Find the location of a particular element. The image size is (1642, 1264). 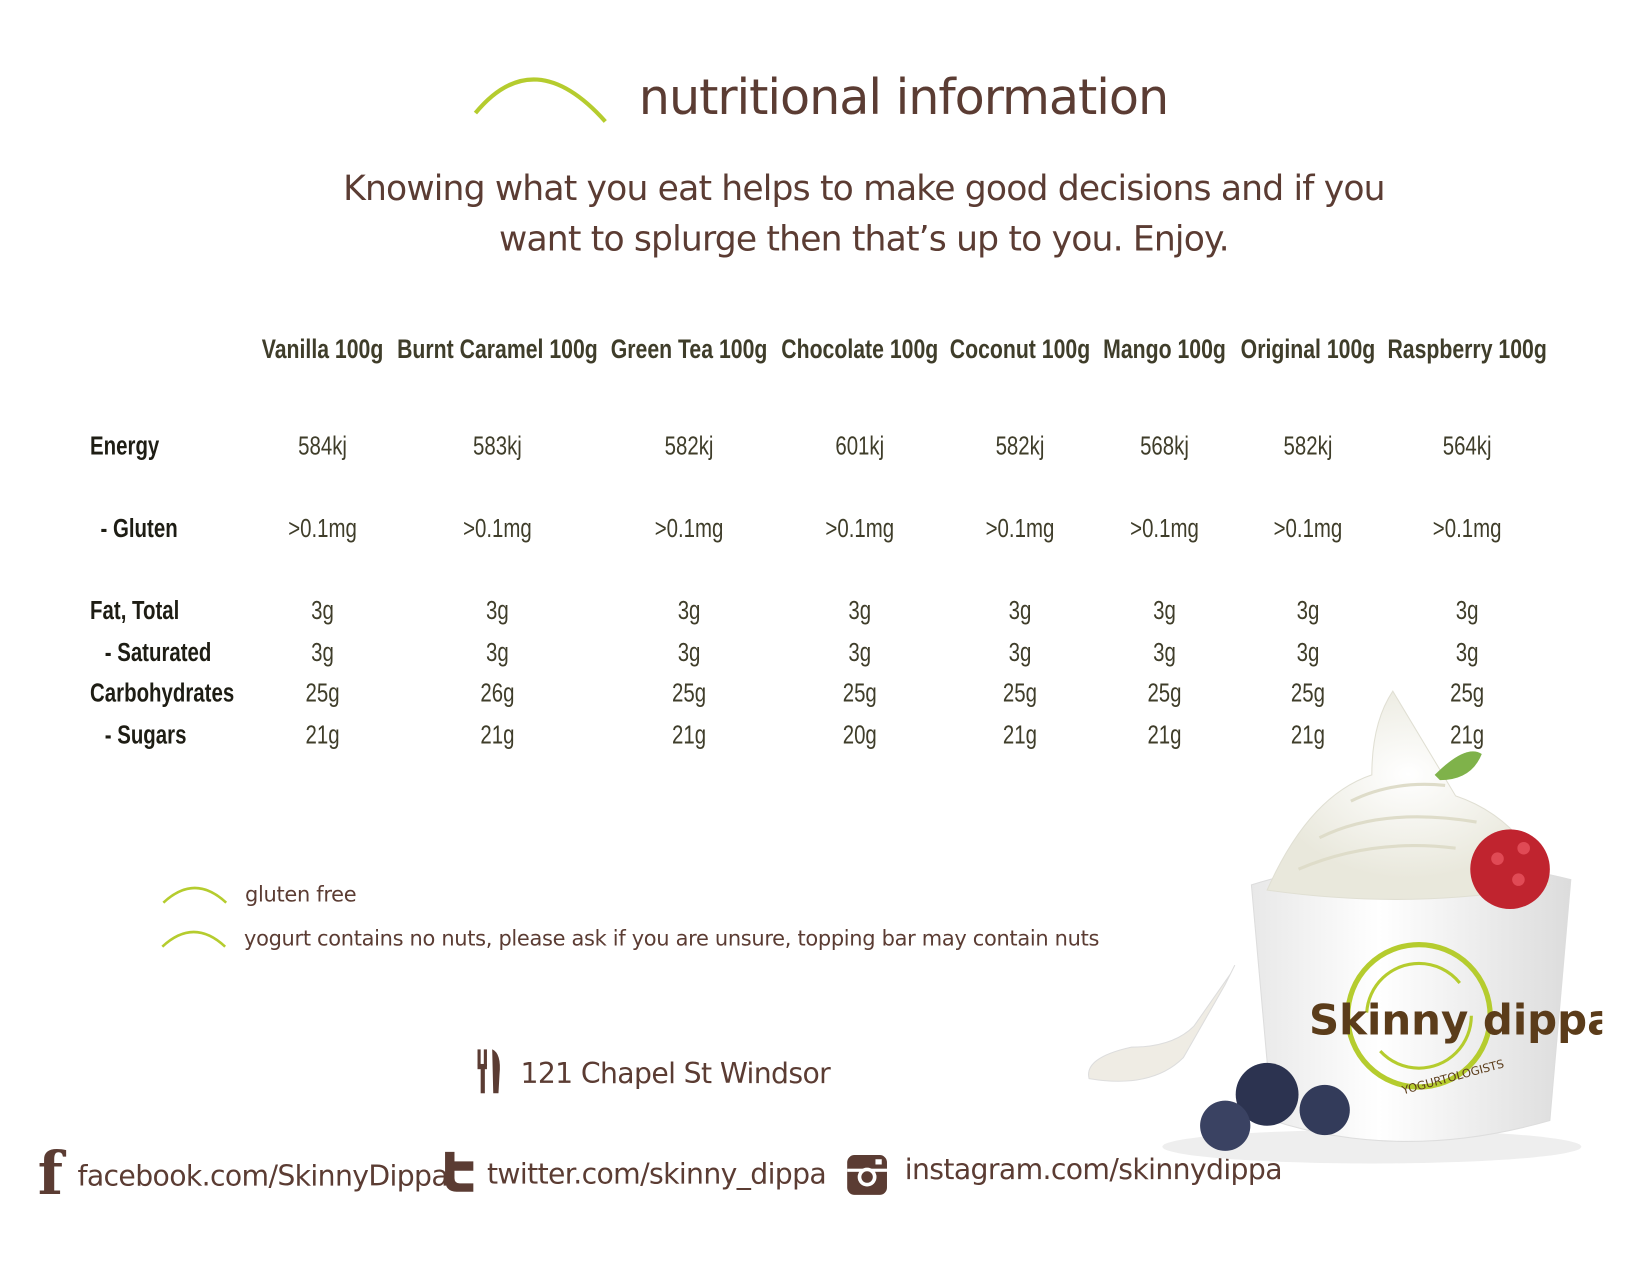

column-header: Chocolate 100g is located at coordinates (859, 349).